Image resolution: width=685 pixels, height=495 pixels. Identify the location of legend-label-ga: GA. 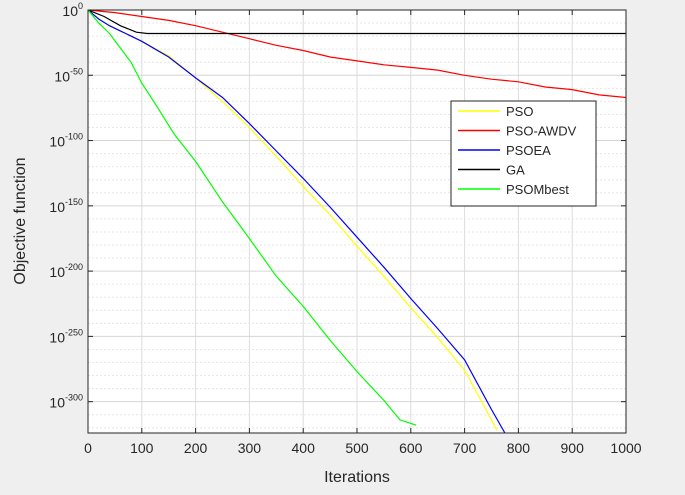
(515, 170).